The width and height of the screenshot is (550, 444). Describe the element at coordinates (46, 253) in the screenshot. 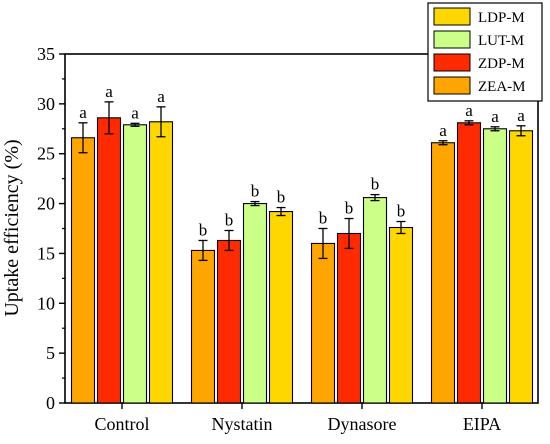

I see `y-tick-label: 15` at that location.